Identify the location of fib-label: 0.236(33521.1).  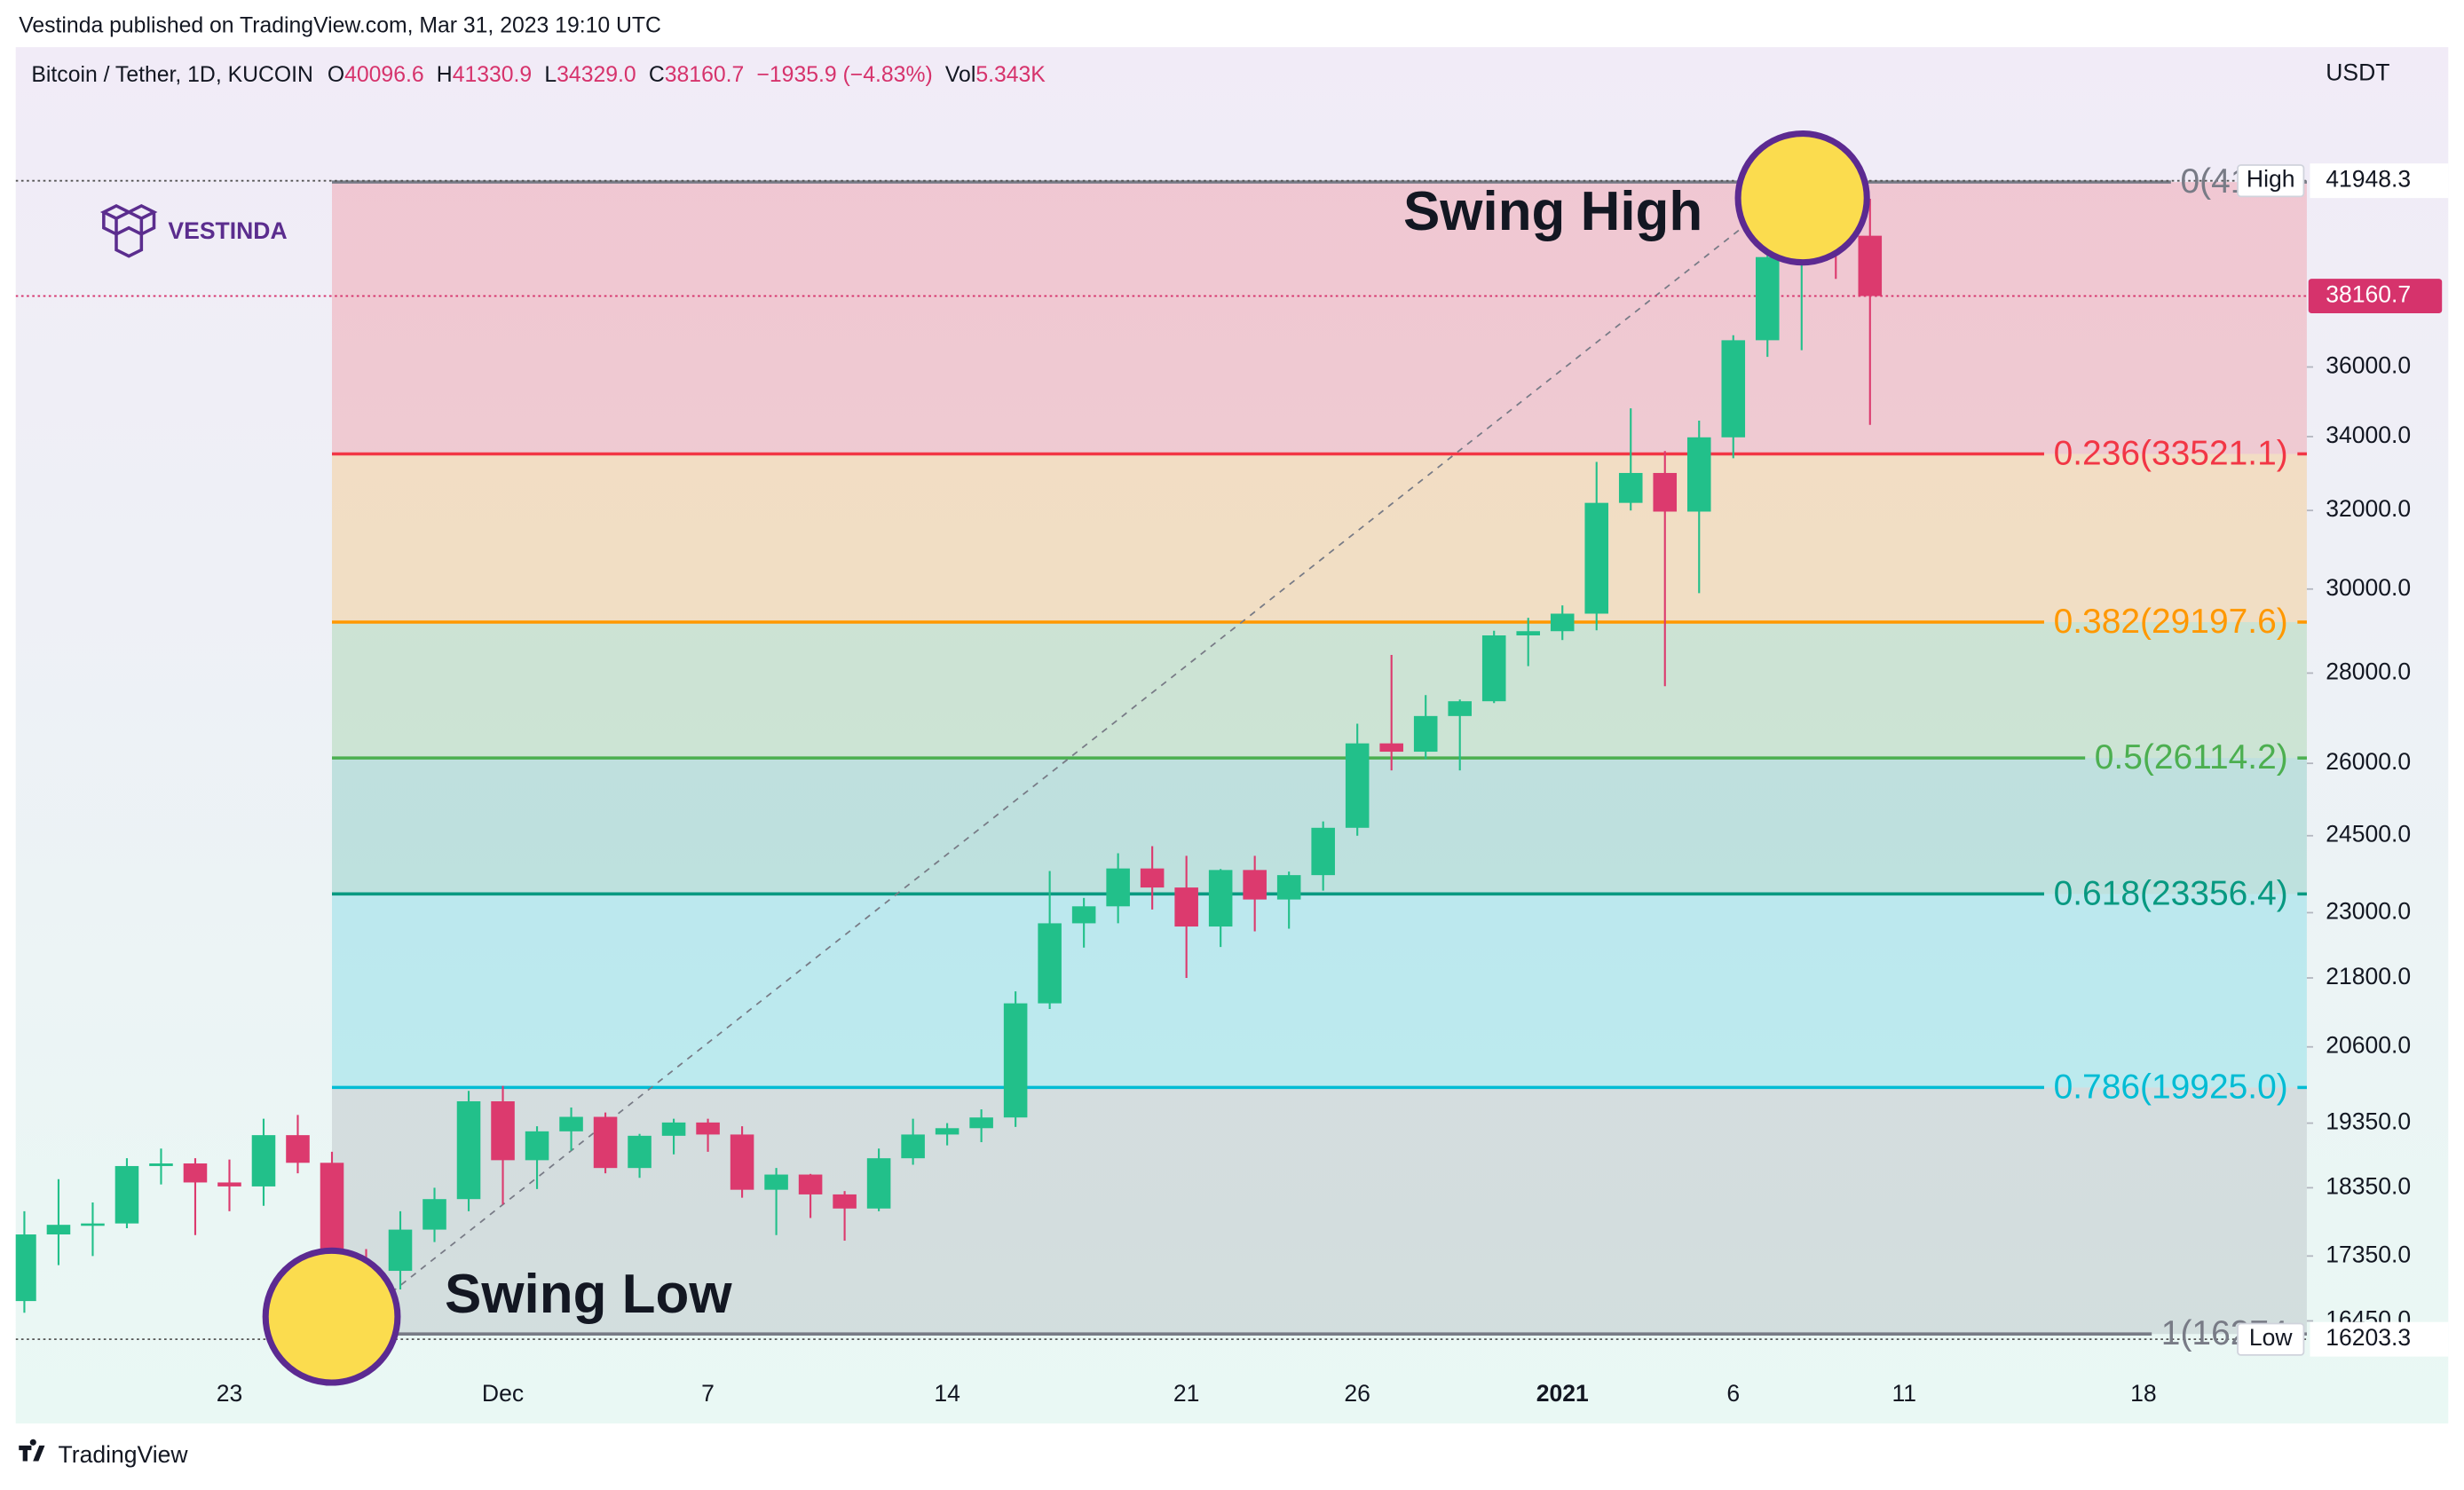
(2171, 454).